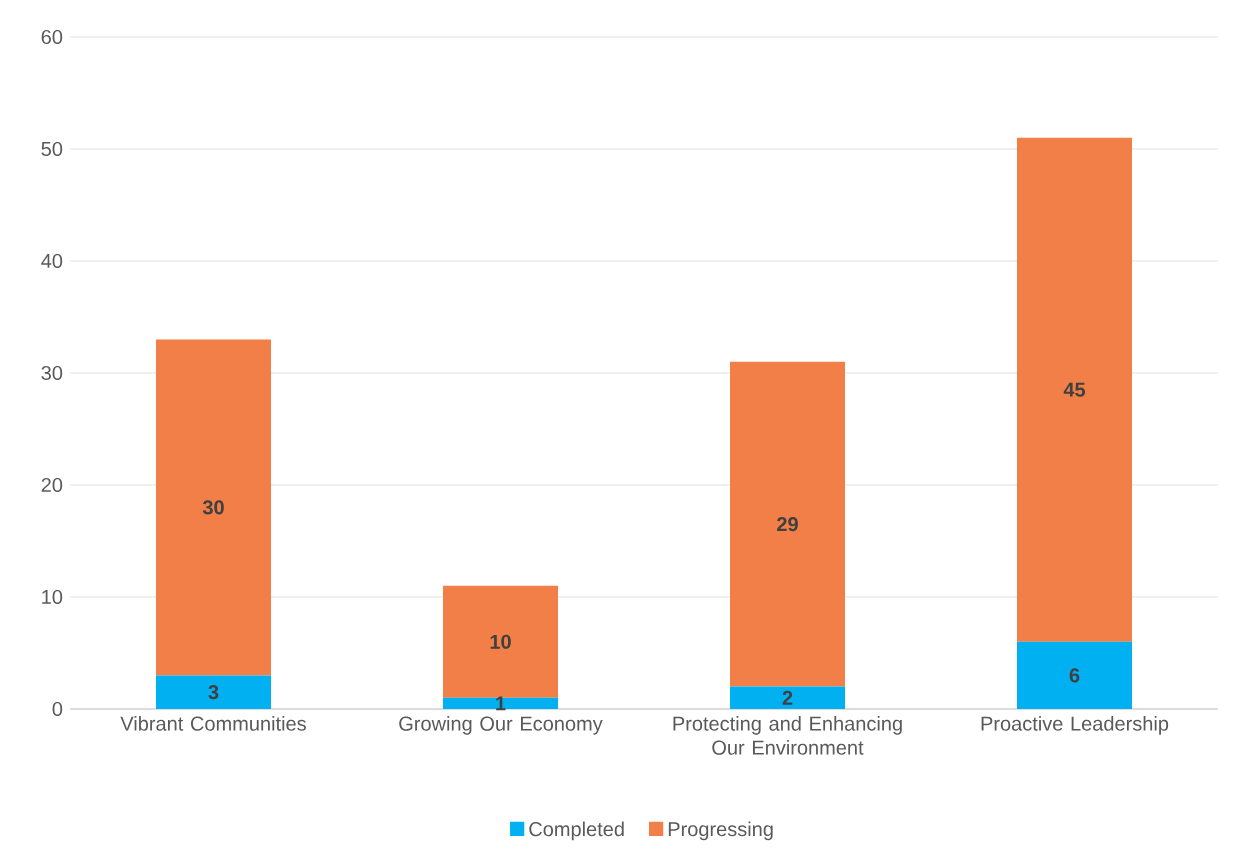  What do you see at coordinates (57, 709) in the screenshot?
I see `y-tick-label: 0` at bounding box center [57, 709].